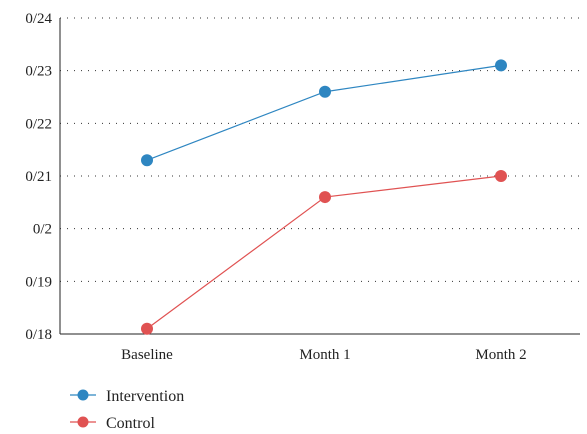 This screenshot has width=587, height=434. I want to click on legend-marker-control, so click(83, 422).